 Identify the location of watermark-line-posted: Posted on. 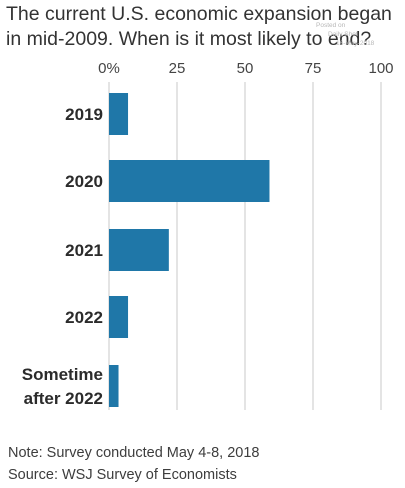
(331, 25).